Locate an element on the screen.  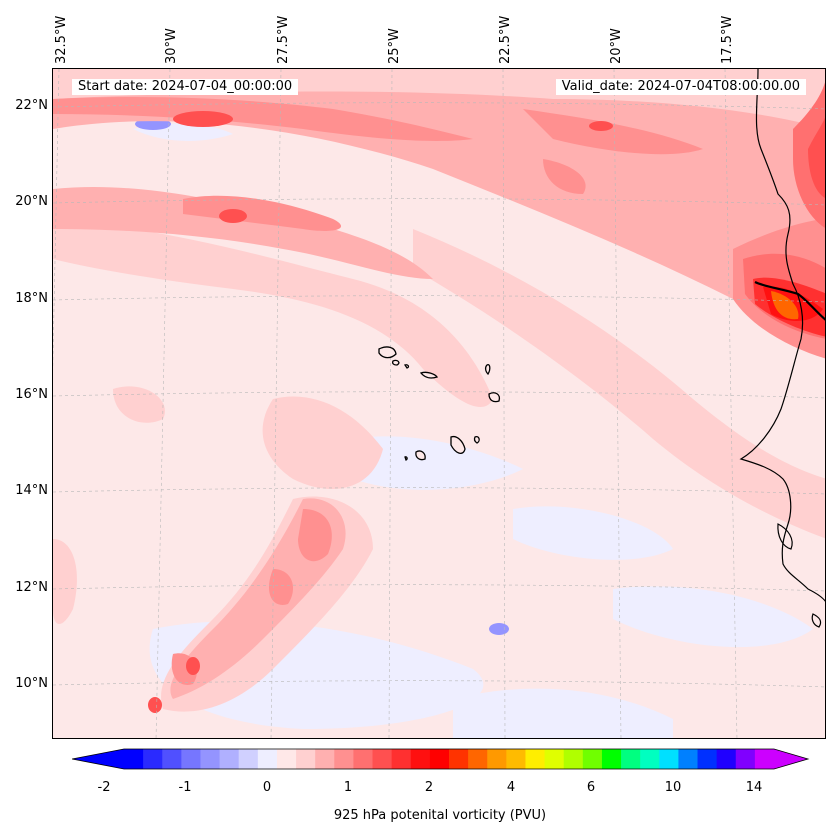
colorbar-tick-label: 0 is located at coordinates (267, 787).